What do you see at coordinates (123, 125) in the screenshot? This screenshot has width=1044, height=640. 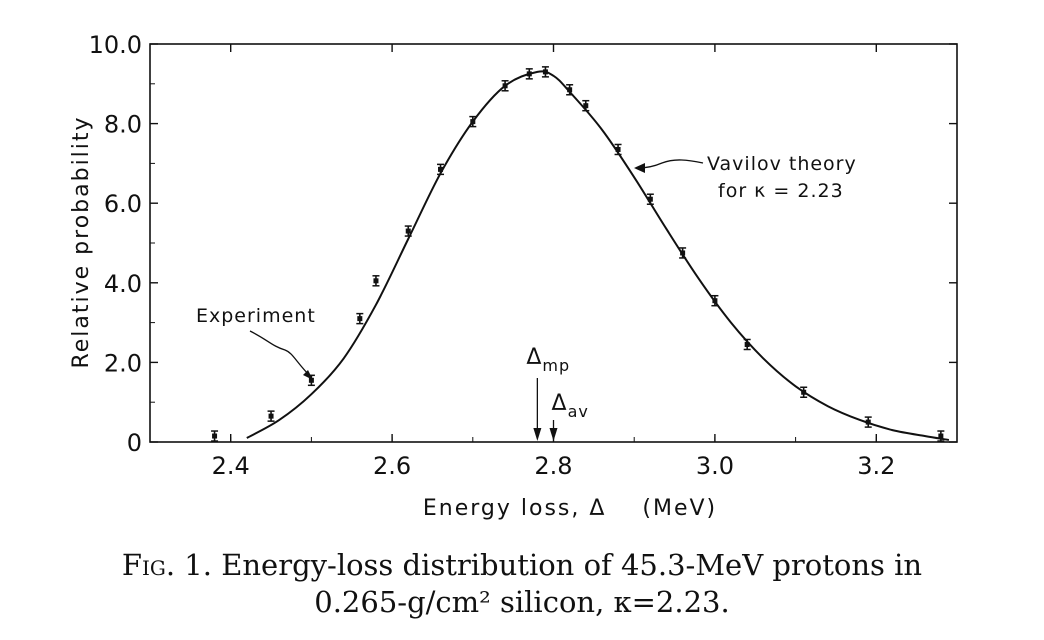 I see `y-tick-label: 8.0` at bounding box center [123, 125].